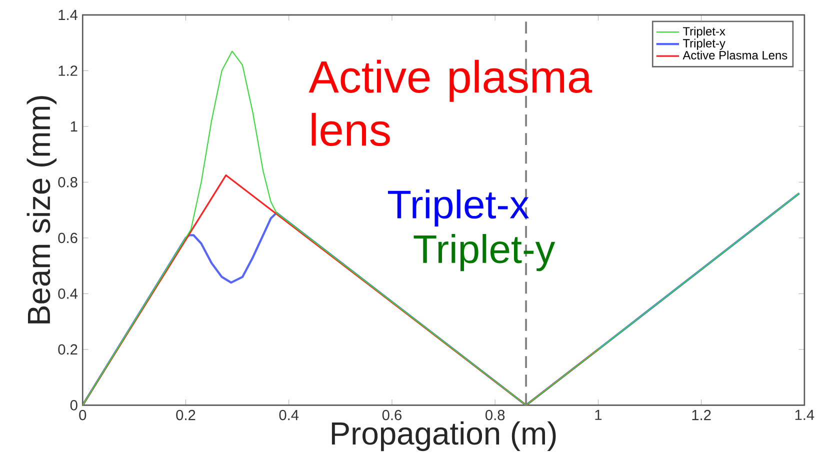 The width and height of the screenshot is (819, 466). Describe the element at coordinates (444, 436) in the screenshot. I see `x-axis-title: Propagation (m)` at that location.